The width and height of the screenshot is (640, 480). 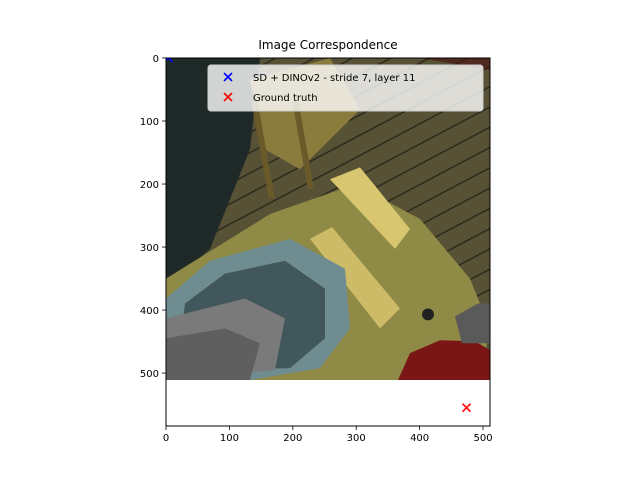 I want to click on x-axis: 0 100 200 300 400 500, so click(x=328, y=435).